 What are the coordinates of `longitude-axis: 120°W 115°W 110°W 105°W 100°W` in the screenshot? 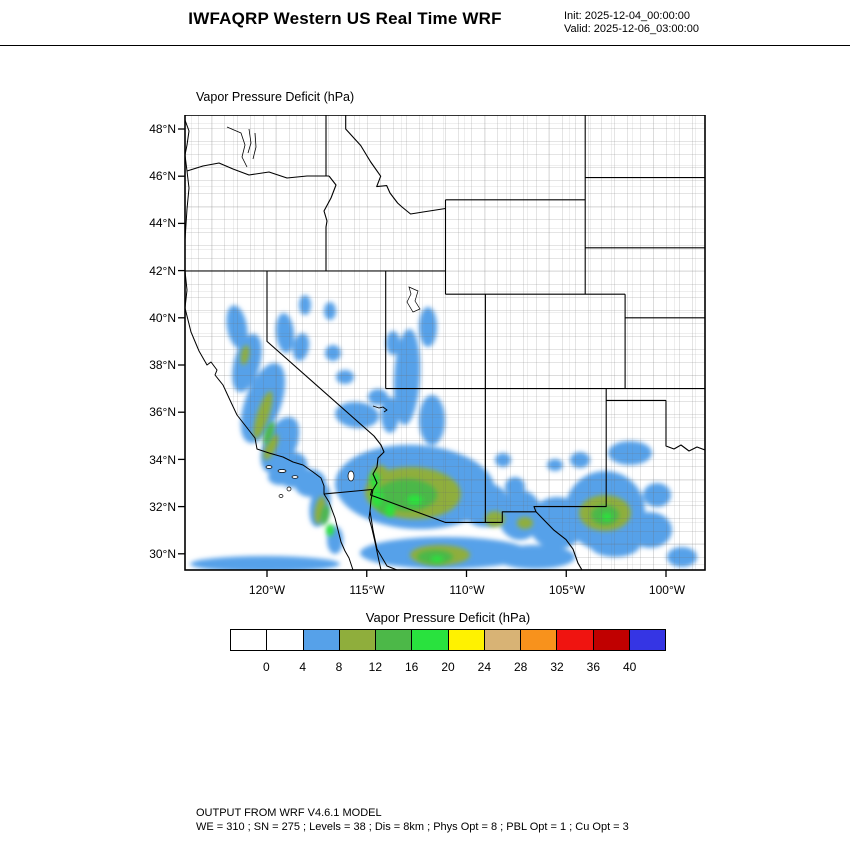 It's located at (467, 590).